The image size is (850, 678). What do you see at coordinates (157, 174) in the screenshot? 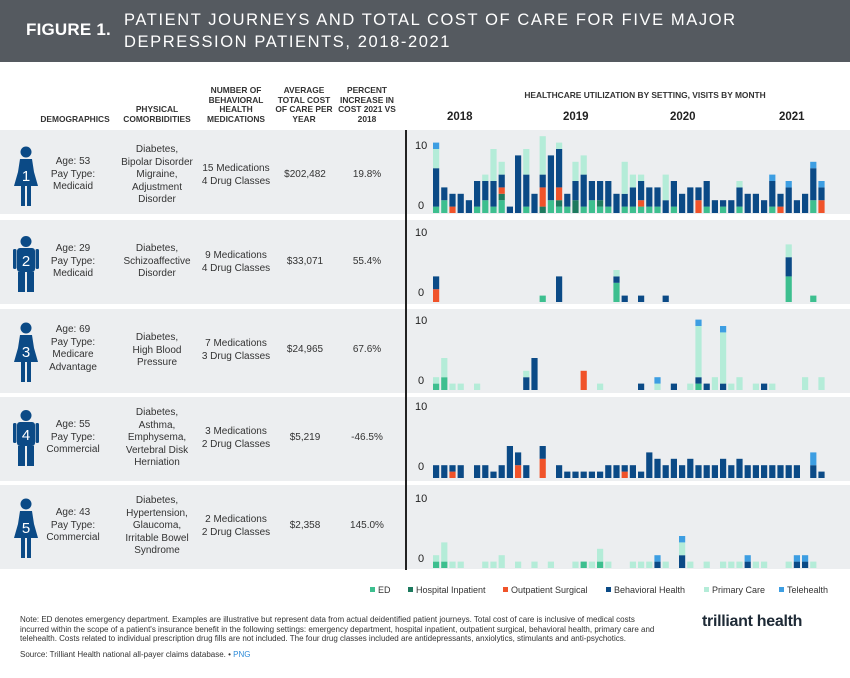
I see `comorbidity: Migraine,` at bounding box center [157, 174].